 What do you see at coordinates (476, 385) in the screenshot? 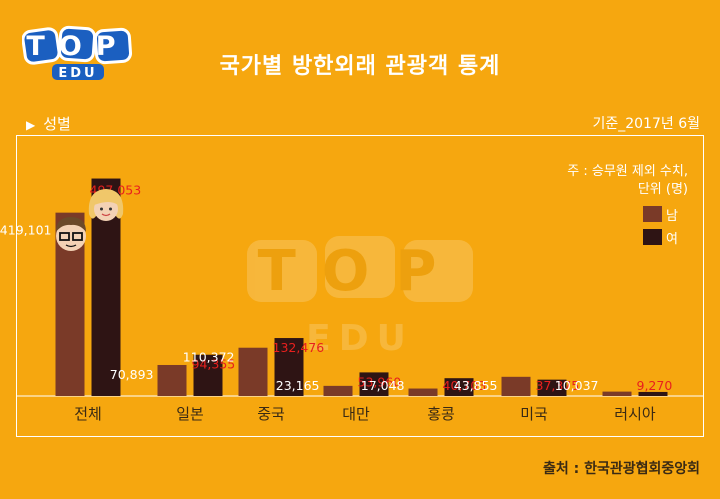
I see `data-label-male: 43,855` at bounding box center [476, 385].